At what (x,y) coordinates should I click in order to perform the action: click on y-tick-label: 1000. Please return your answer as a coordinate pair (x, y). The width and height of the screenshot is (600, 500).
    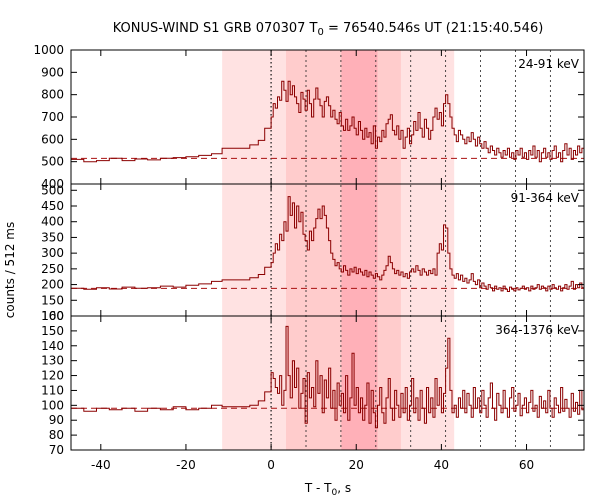
    Looking at the image, I should click on (48, 50).